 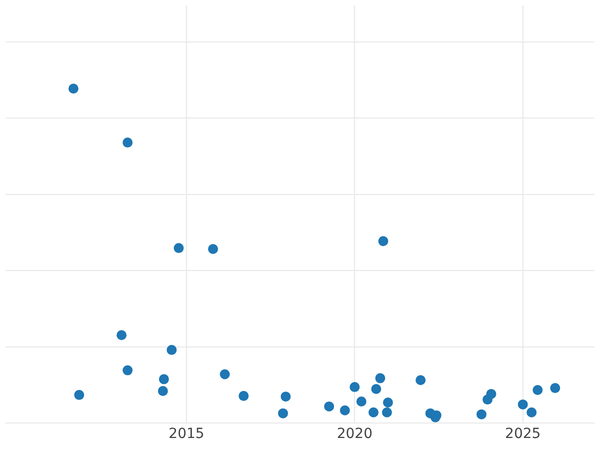 I want to click on x-tick-label: 2025, so click(x=523, y=434).